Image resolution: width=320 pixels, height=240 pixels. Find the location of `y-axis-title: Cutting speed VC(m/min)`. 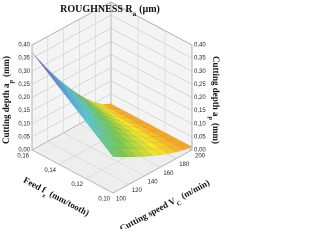

y-axis-title: Cutting speed VC(m/min) is located at coordinates (165, 203).